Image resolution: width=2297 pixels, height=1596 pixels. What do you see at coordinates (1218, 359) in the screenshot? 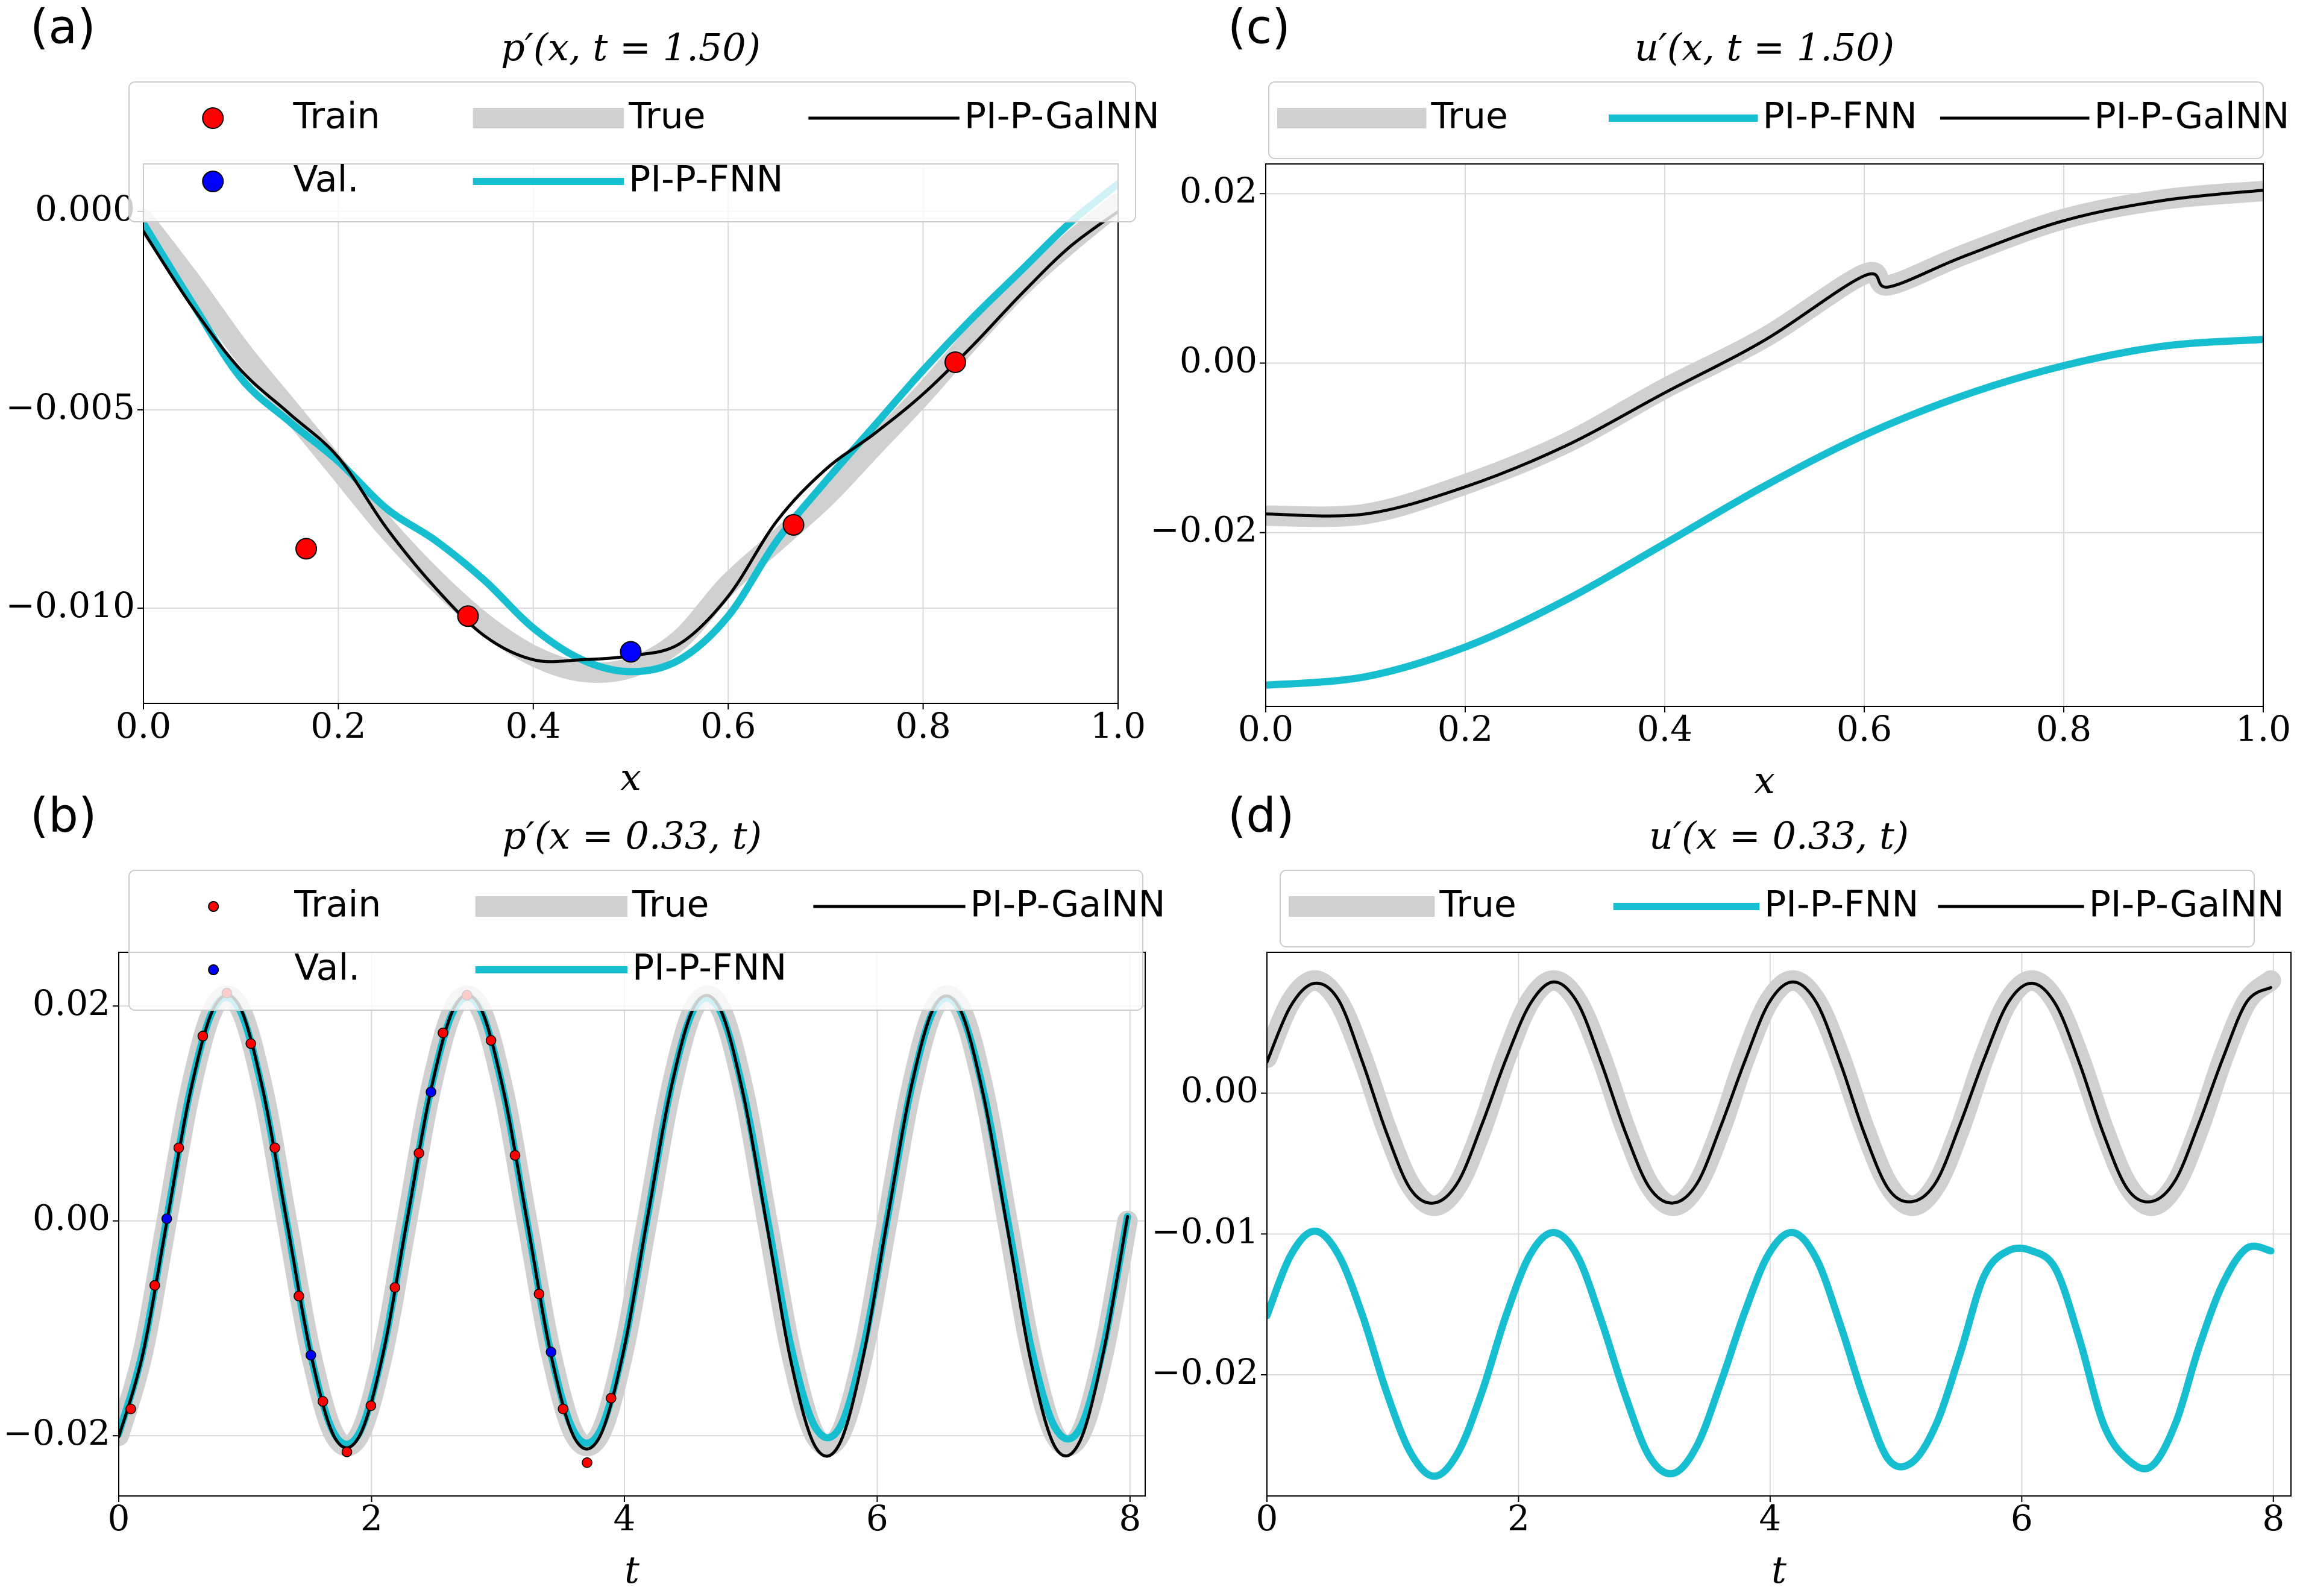
I see `y-tick-label: 0.00` at bounding box center [1218, 359].